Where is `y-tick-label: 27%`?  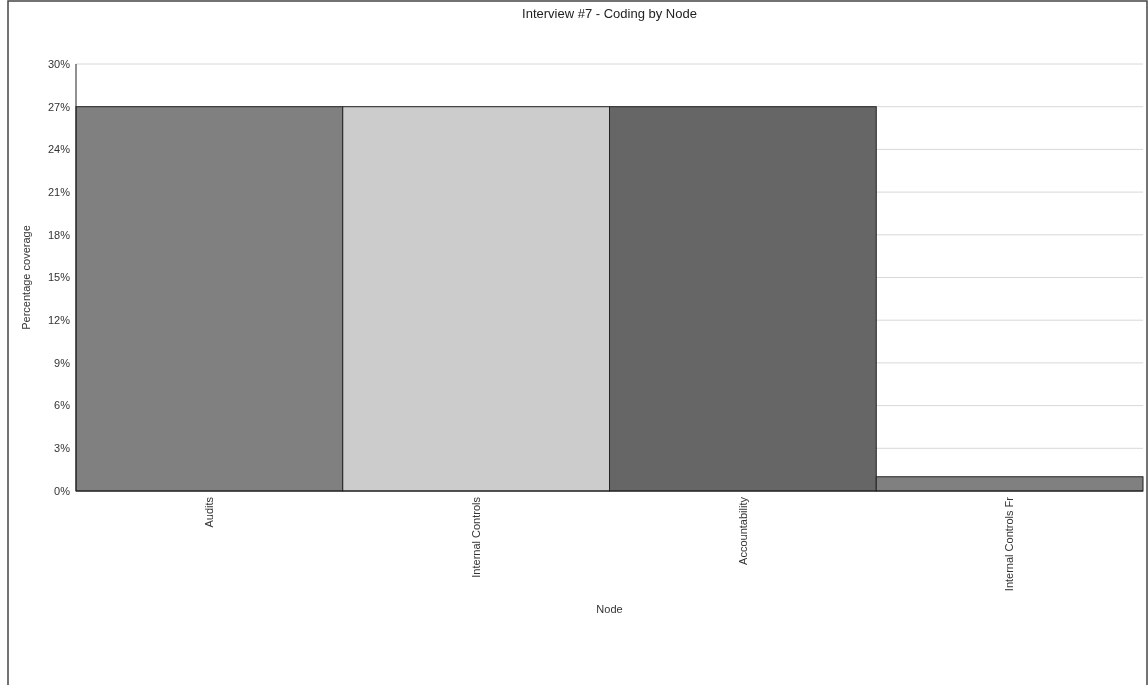
y-tick-label: 27% is located at coordinates (59, 106).